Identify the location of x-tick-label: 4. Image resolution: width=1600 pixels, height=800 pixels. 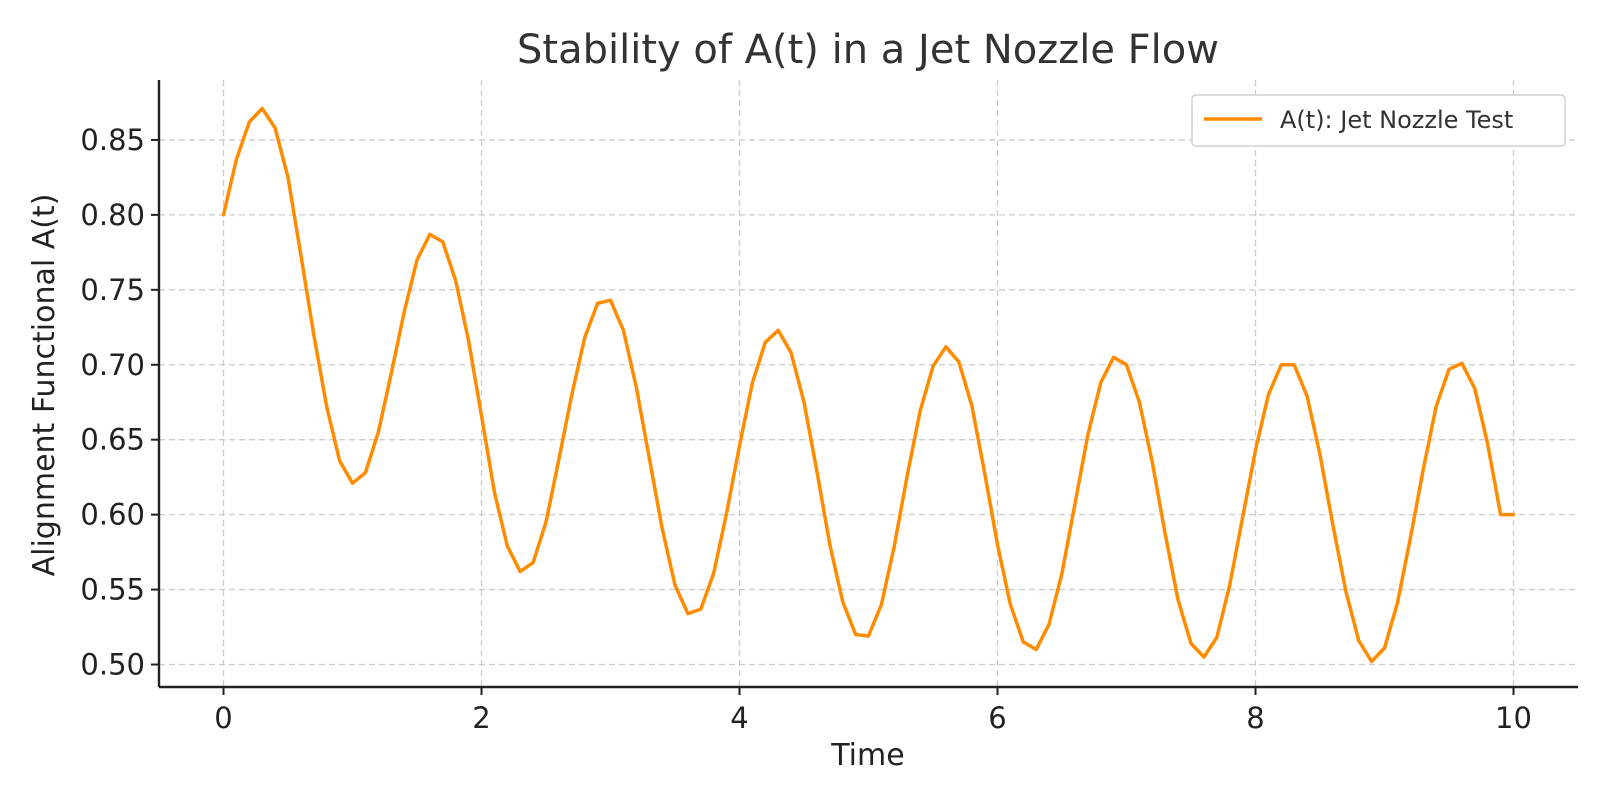
(739, 718).